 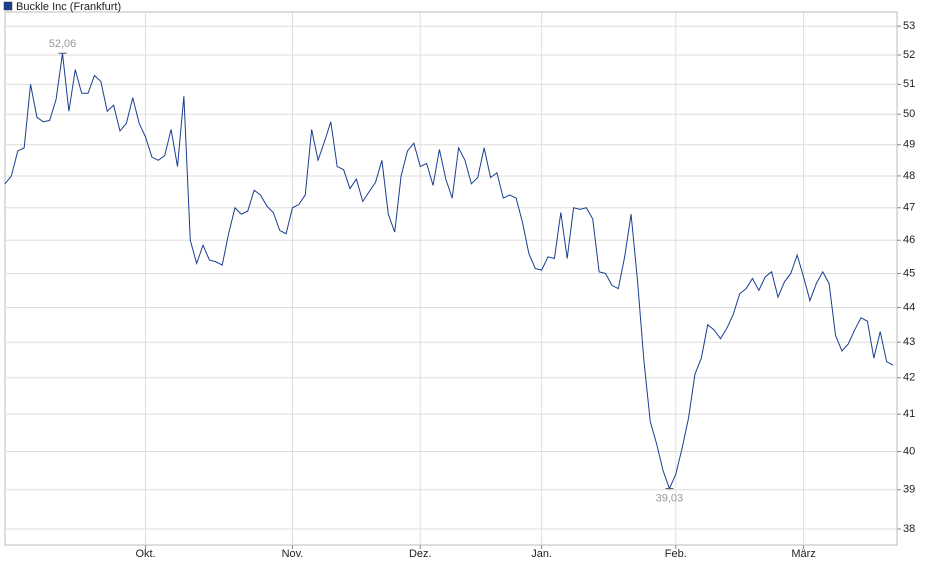 What do you see at coordinates (293, 554) in the screenshot?
I see `x-tick-label: Nov.` at bounding box center [293, 554].